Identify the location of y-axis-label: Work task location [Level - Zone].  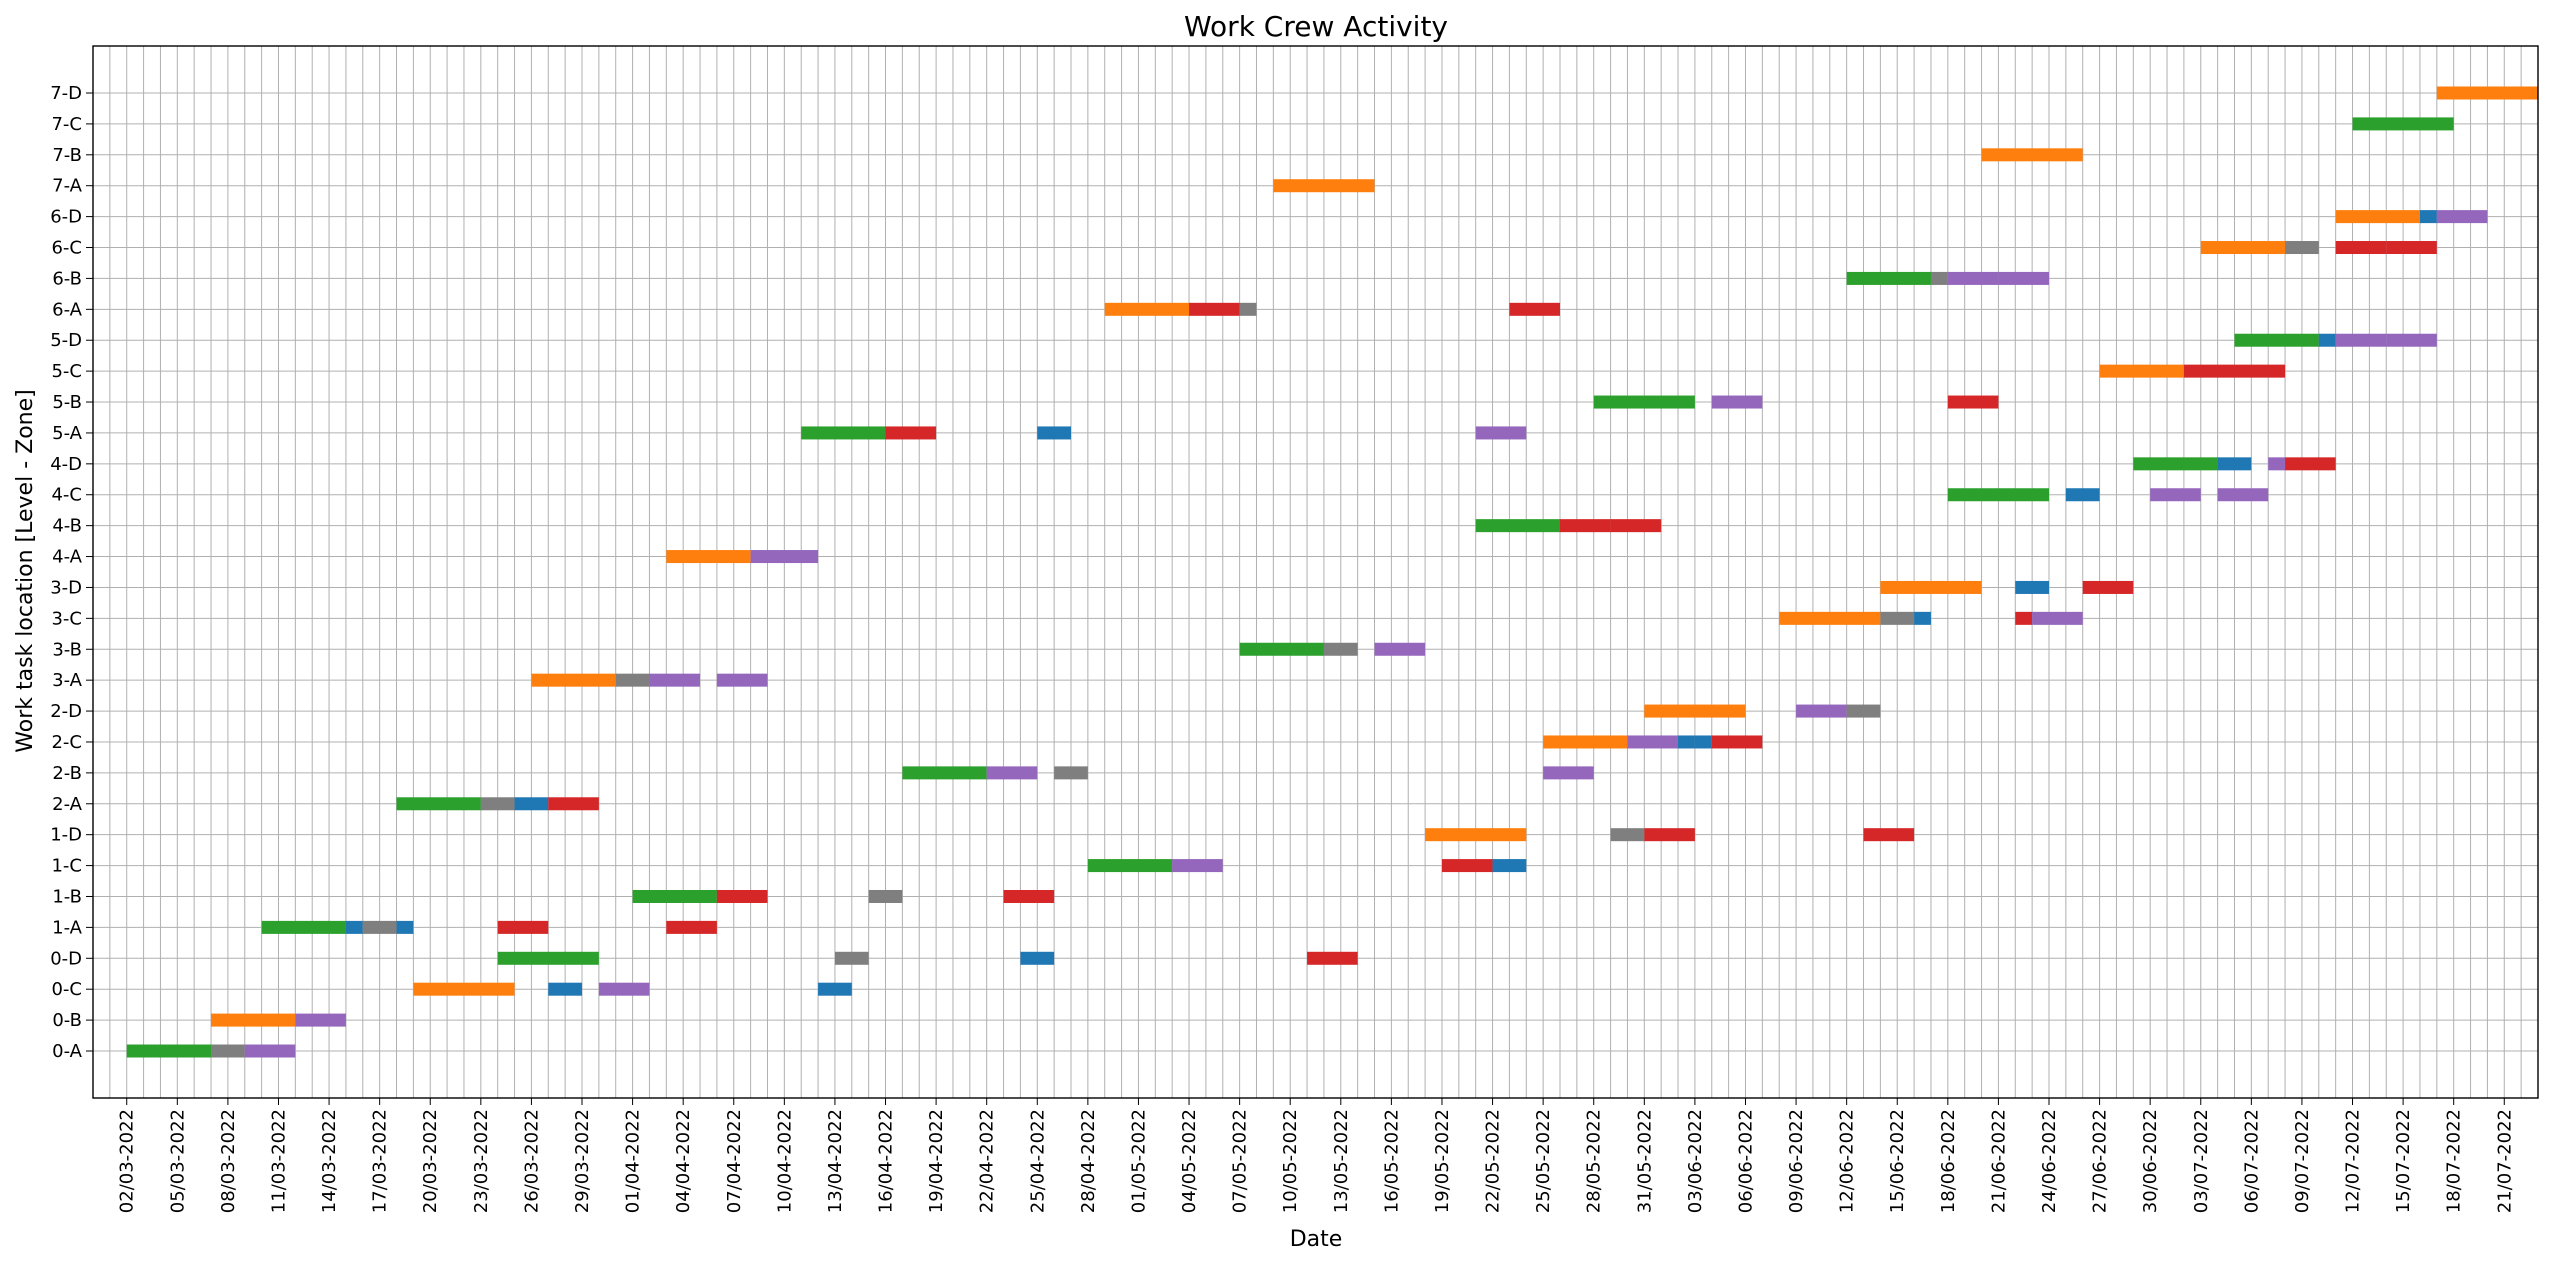
(25, 570).